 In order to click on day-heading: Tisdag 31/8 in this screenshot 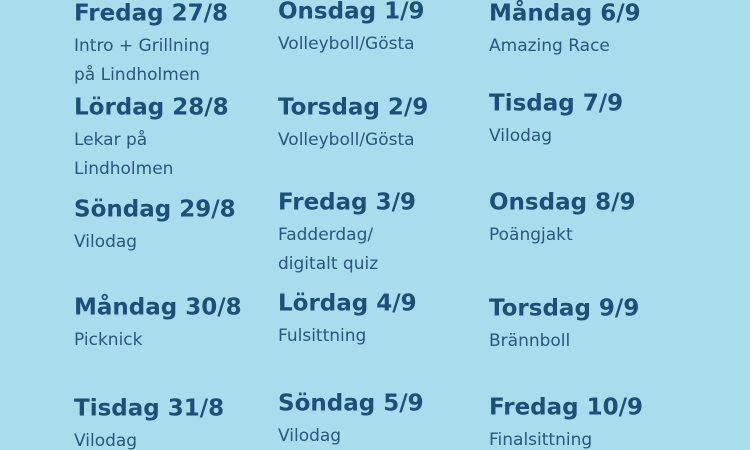, I will do `click(149, 409)`.